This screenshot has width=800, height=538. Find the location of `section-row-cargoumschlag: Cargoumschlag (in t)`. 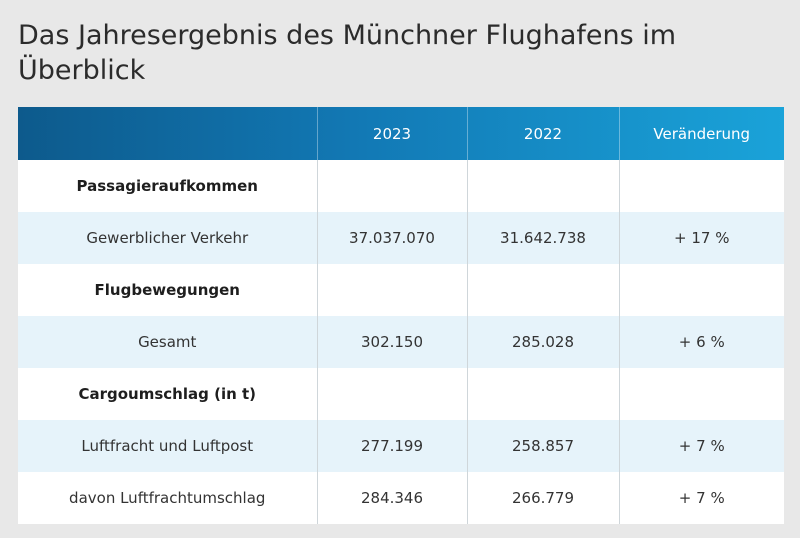

section-row-cargoumschlag: Cargoumschlag (in t) is located at coordinates (401, 394).